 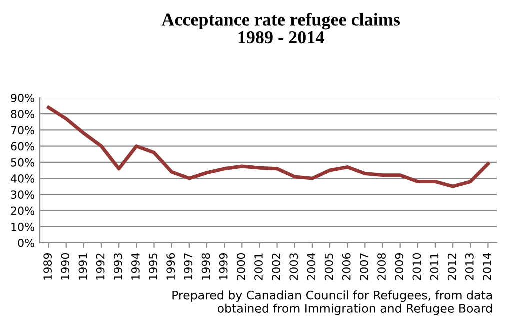 What do you see at coordinates (469, 267) in the screenshot?
I see `x-tick-label: 2013` at bounding box center [469, 267].